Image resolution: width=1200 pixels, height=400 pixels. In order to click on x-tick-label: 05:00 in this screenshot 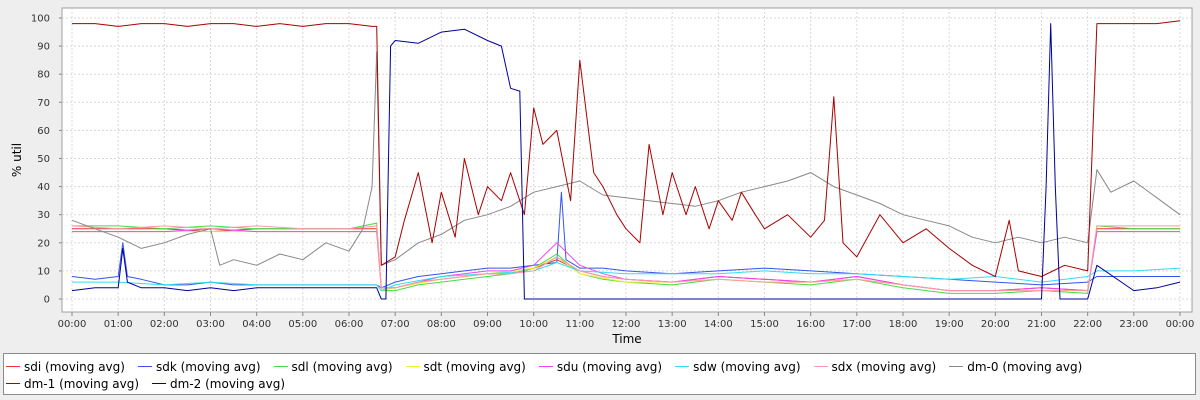, I will do `click(302, 324)`.